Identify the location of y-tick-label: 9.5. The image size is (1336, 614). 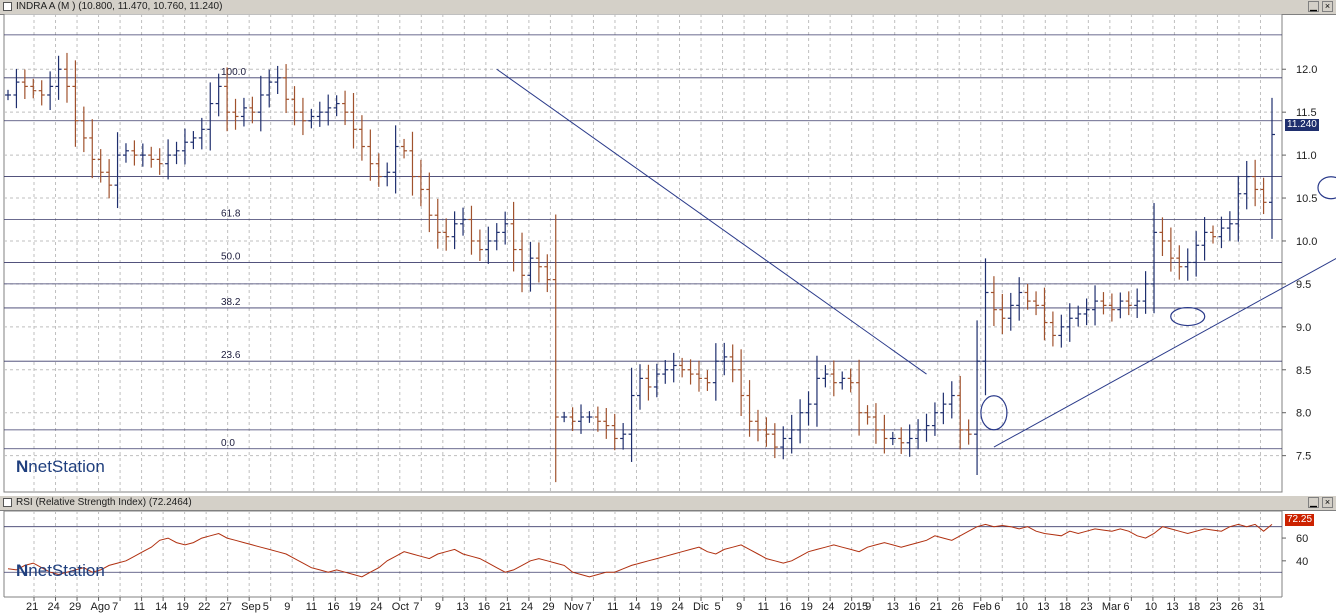
(1303, 285).